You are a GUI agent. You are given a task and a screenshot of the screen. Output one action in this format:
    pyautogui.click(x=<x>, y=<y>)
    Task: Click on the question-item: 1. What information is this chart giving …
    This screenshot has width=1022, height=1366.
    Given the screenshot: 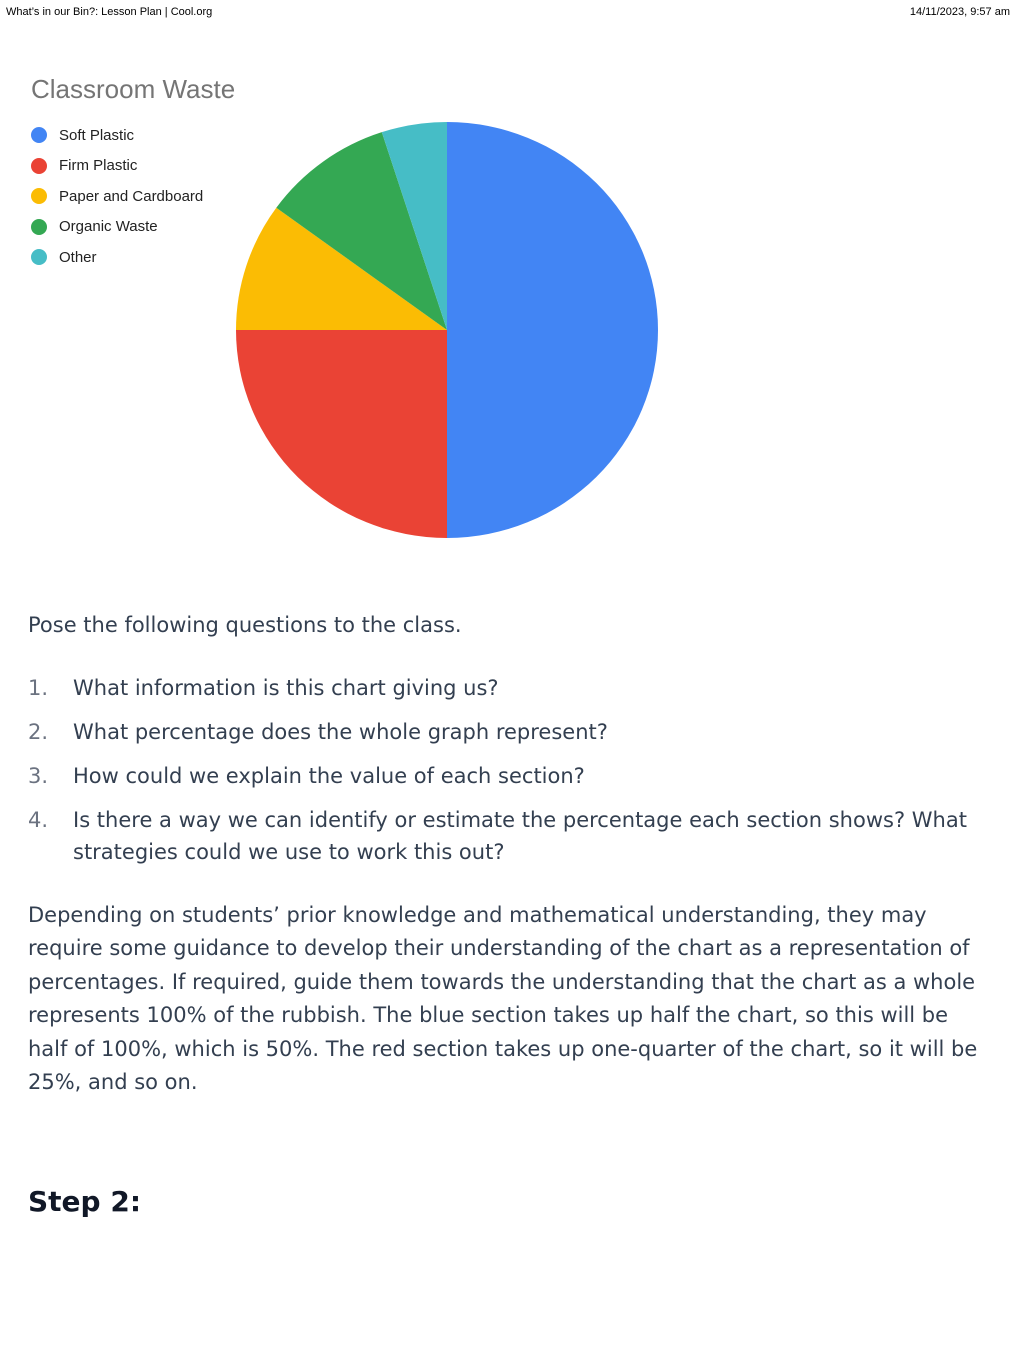 What is the action you would take?
    pyautogui.click(x=508, y=688)
    